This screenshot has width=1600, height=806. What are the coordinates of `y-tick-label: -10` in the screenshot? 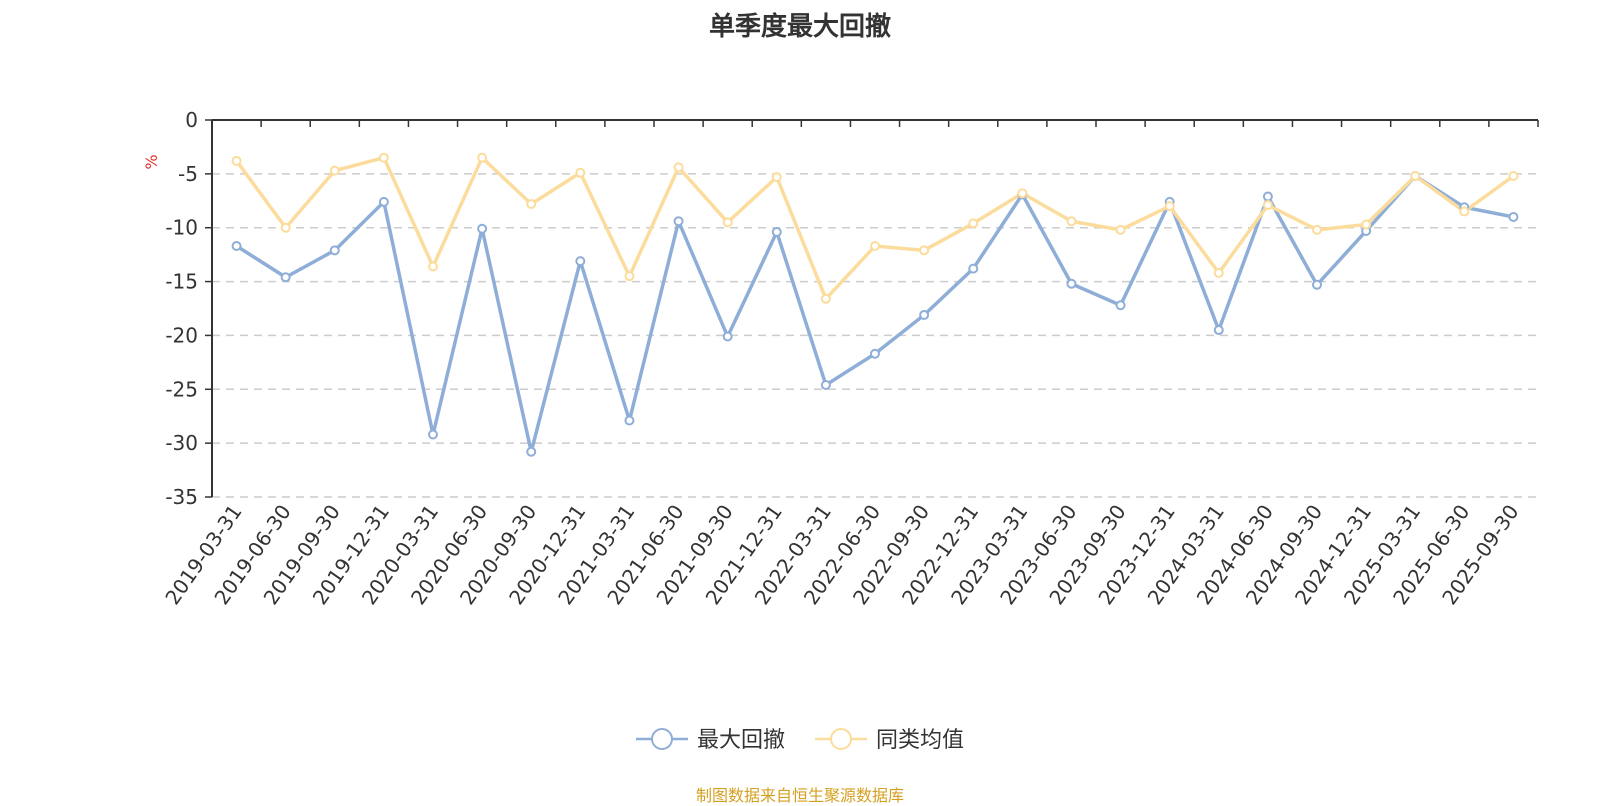 It's located at (181, 228).